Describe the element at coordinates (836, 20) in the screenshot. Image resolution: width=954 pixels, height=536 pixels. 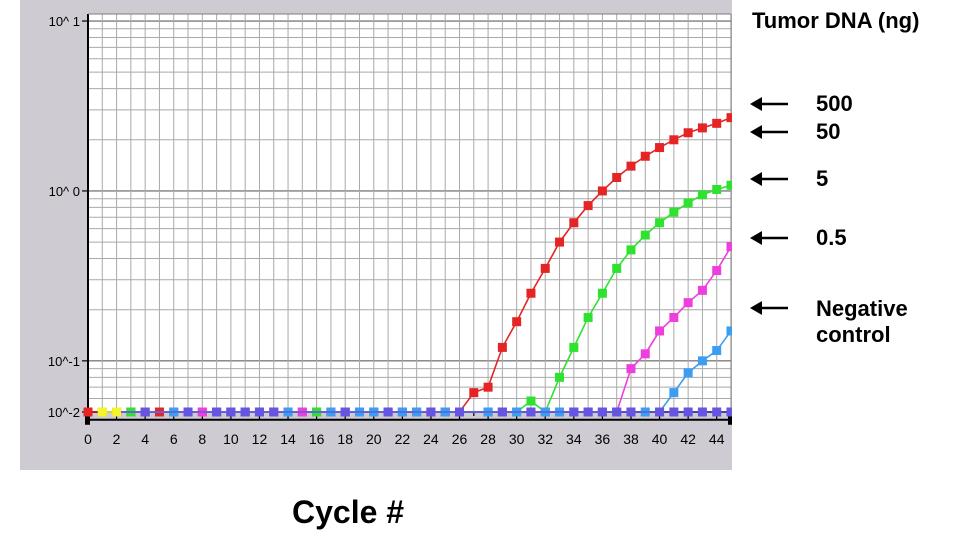
I see `legend-title: Tumor DNA (ng)` at that location.